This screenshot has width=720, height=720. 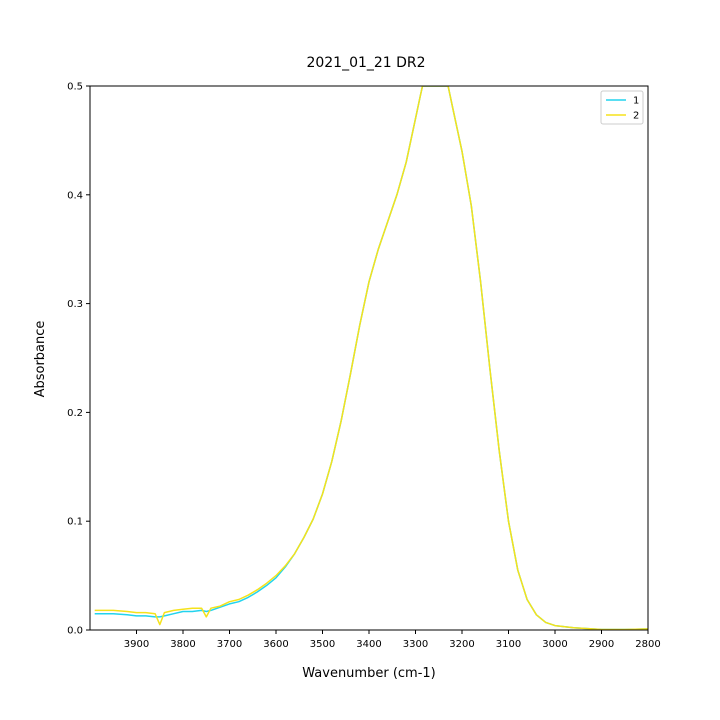 I want to click on x-tick-label: 3400, so click(x=368, y=644).